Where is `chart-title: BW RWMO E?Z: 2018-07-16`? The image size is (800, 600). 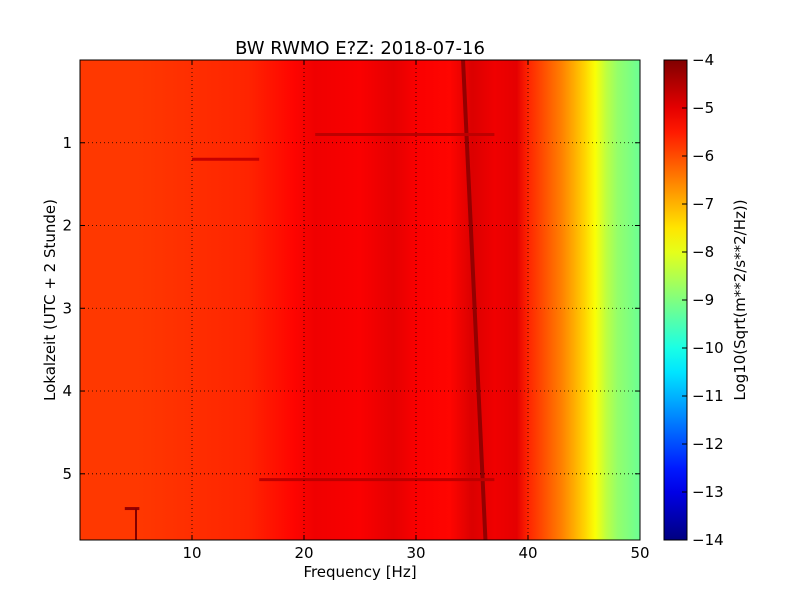 chart-title: BW RWMO E?Z: 2018-07-16 is located at coordinates (360, 48).